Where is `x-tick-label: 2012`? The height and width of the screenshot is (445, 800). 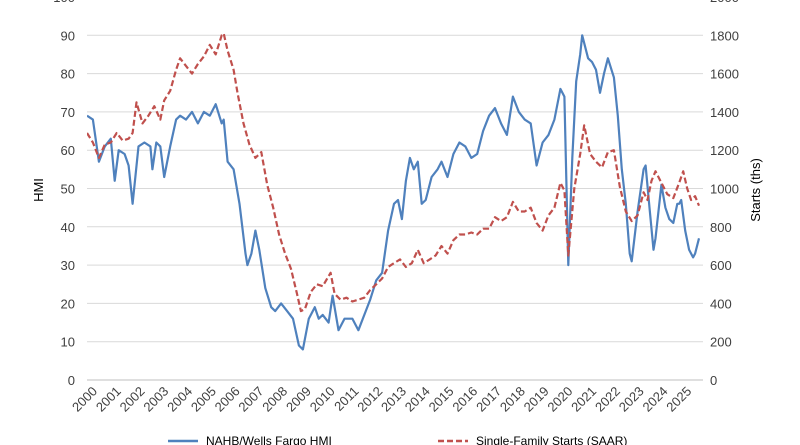
x-tick-label: 2012 is located at coordinates (369, 399).